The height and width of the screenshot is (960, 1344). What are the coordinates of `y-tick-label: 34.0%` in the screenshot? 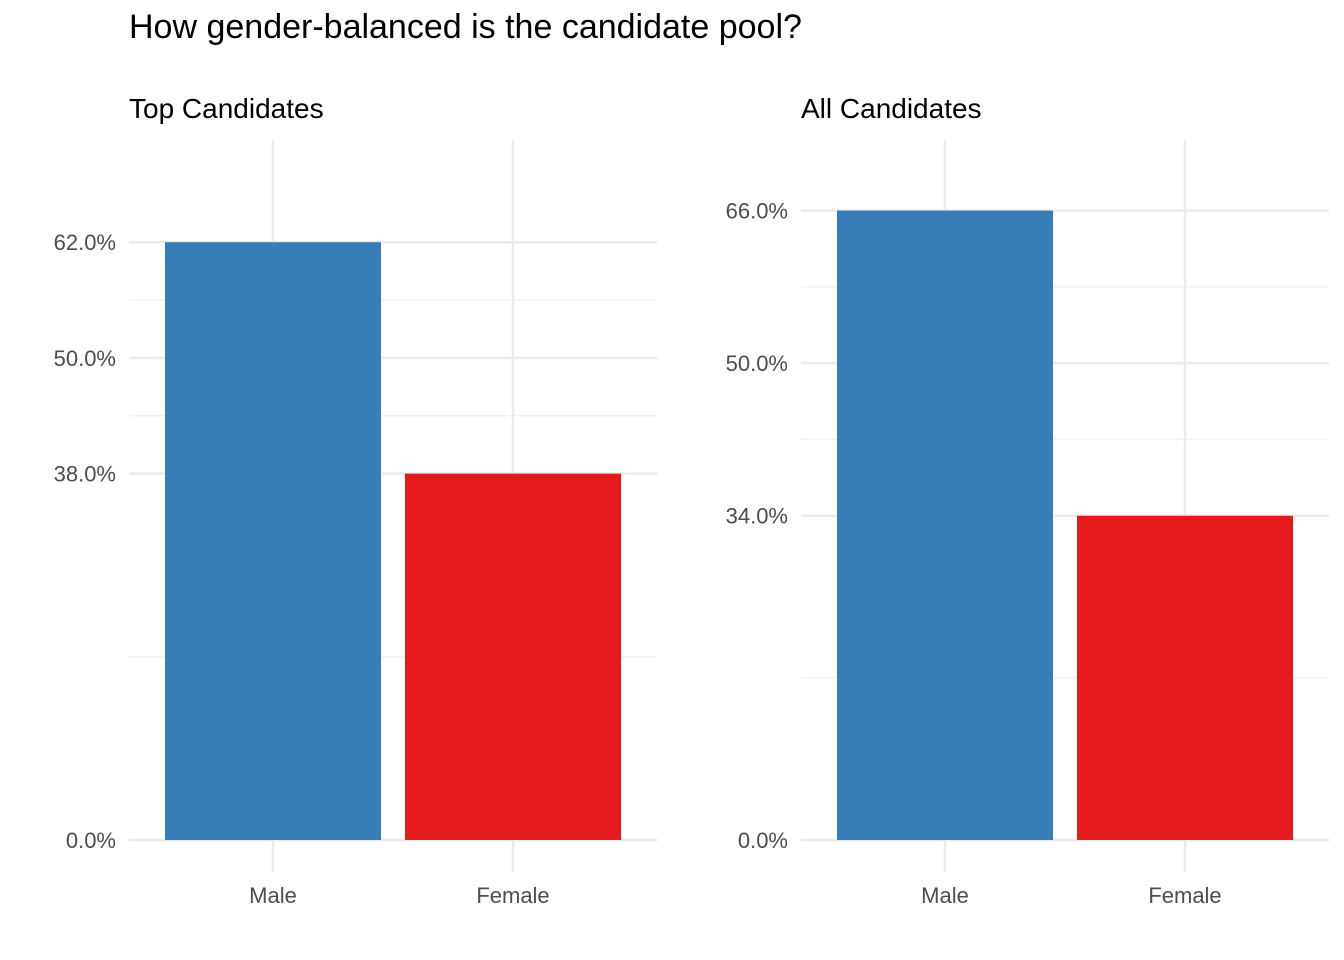 It's located at (757, 516).